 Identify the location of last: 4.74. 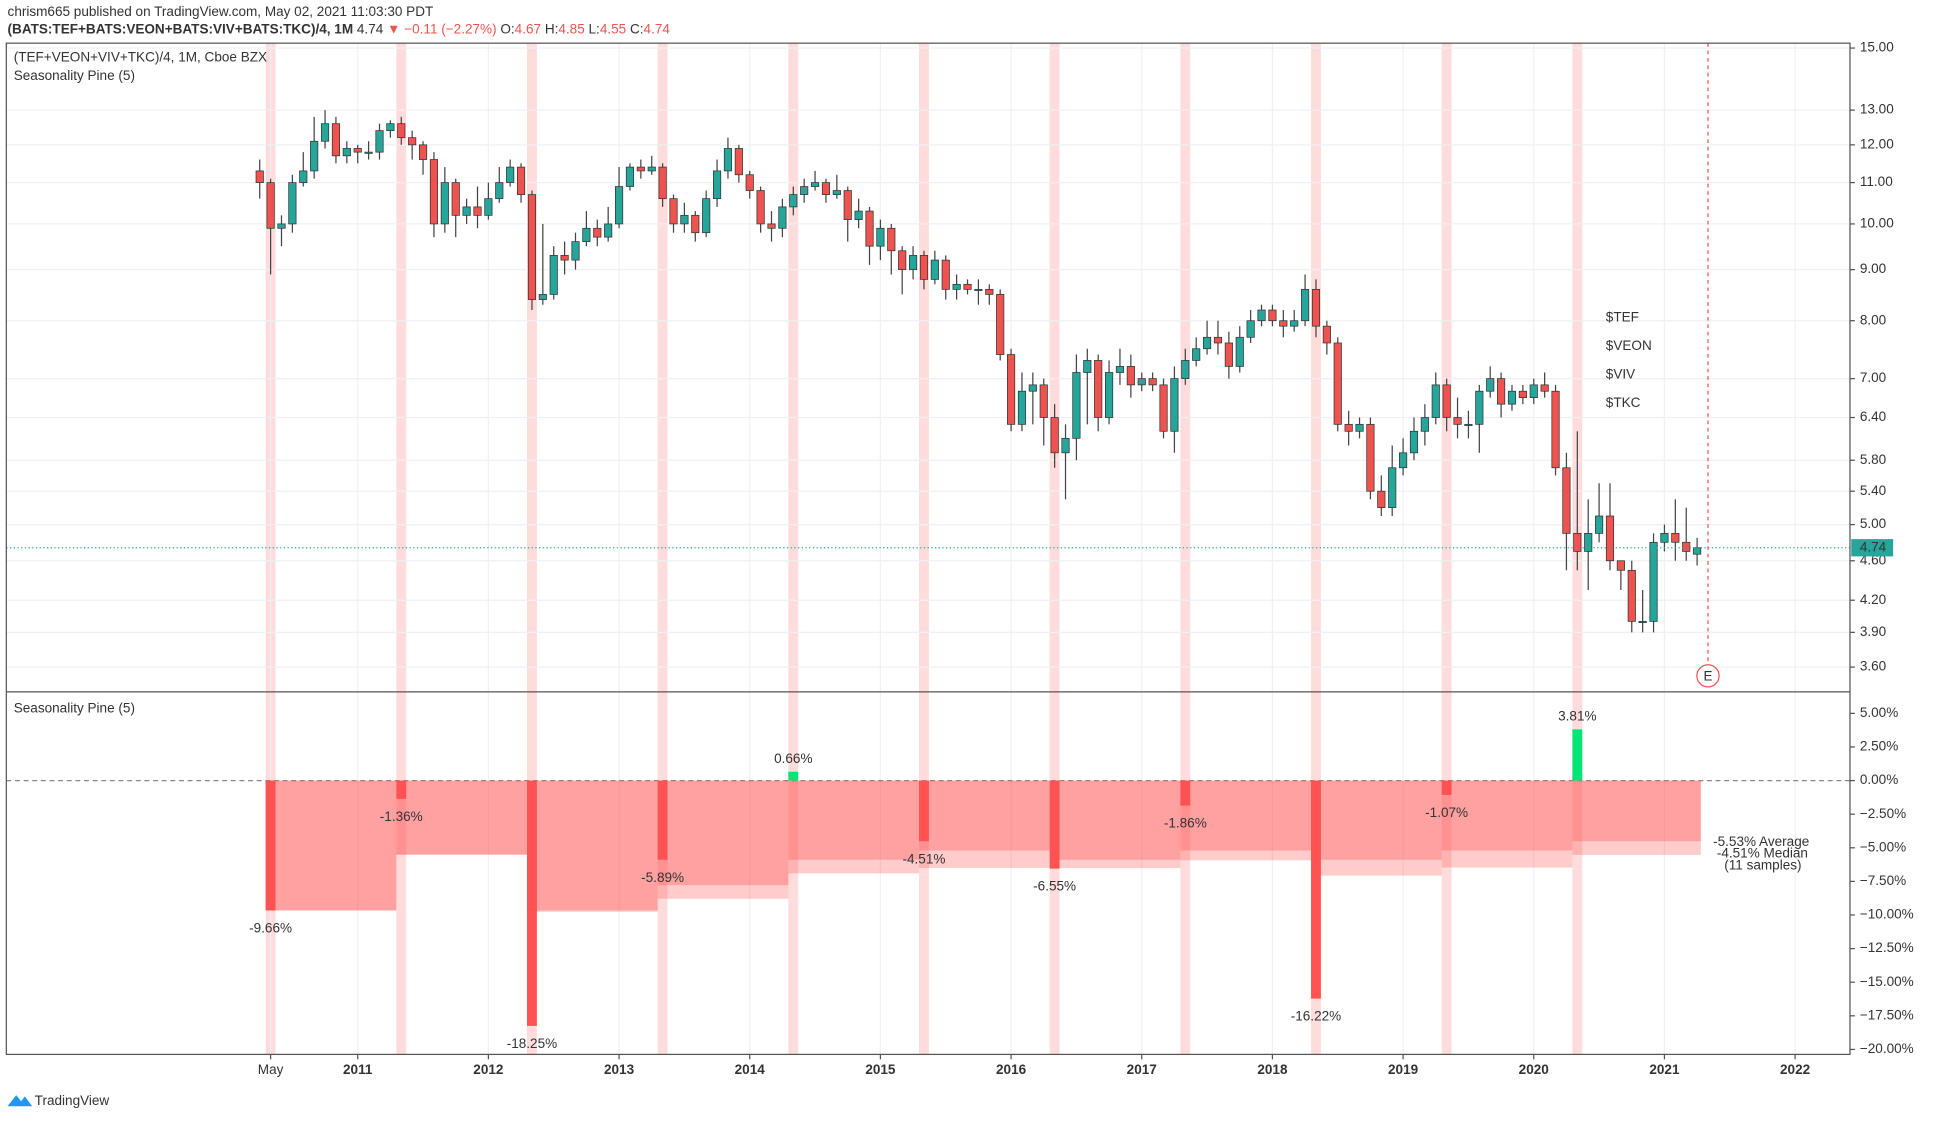
(370, 28).